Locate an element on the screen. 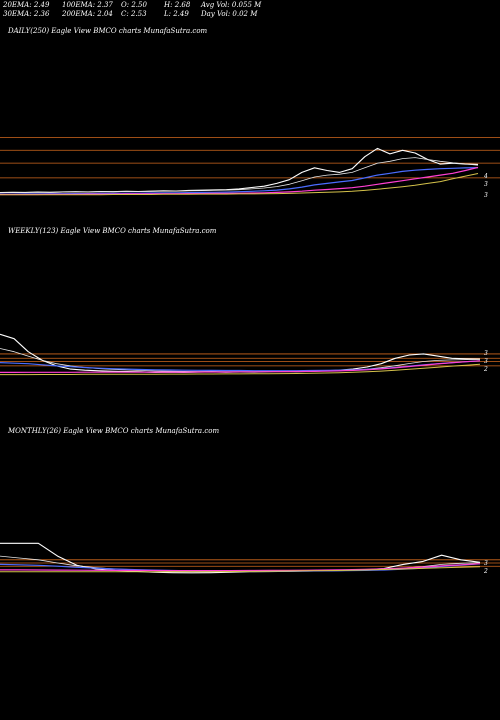 This screenshot has width=500, height=720. monthly-chart-panel: 32 is located at coordinates (250, 558).